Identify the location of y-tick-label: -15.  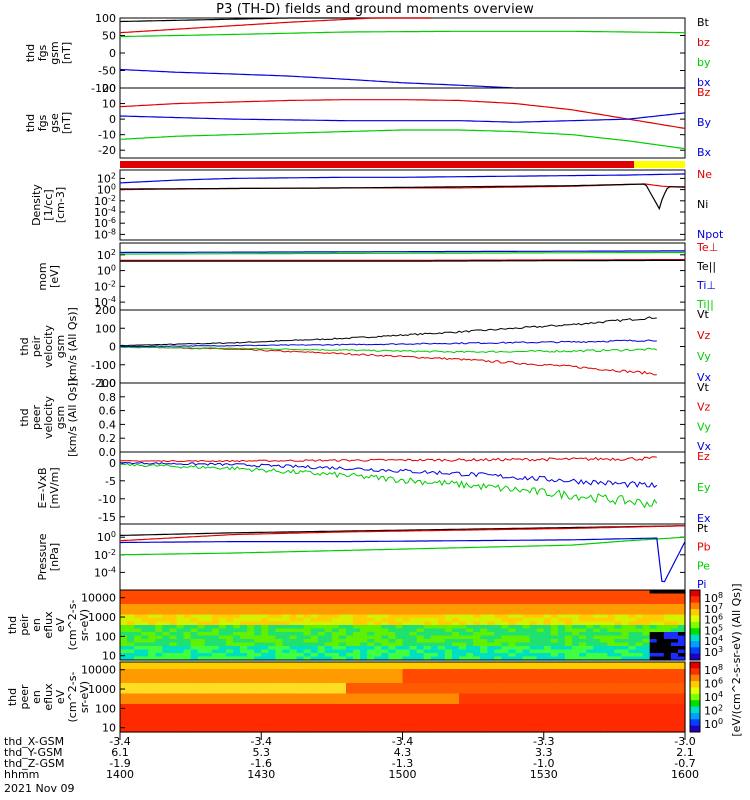
(107, 517).